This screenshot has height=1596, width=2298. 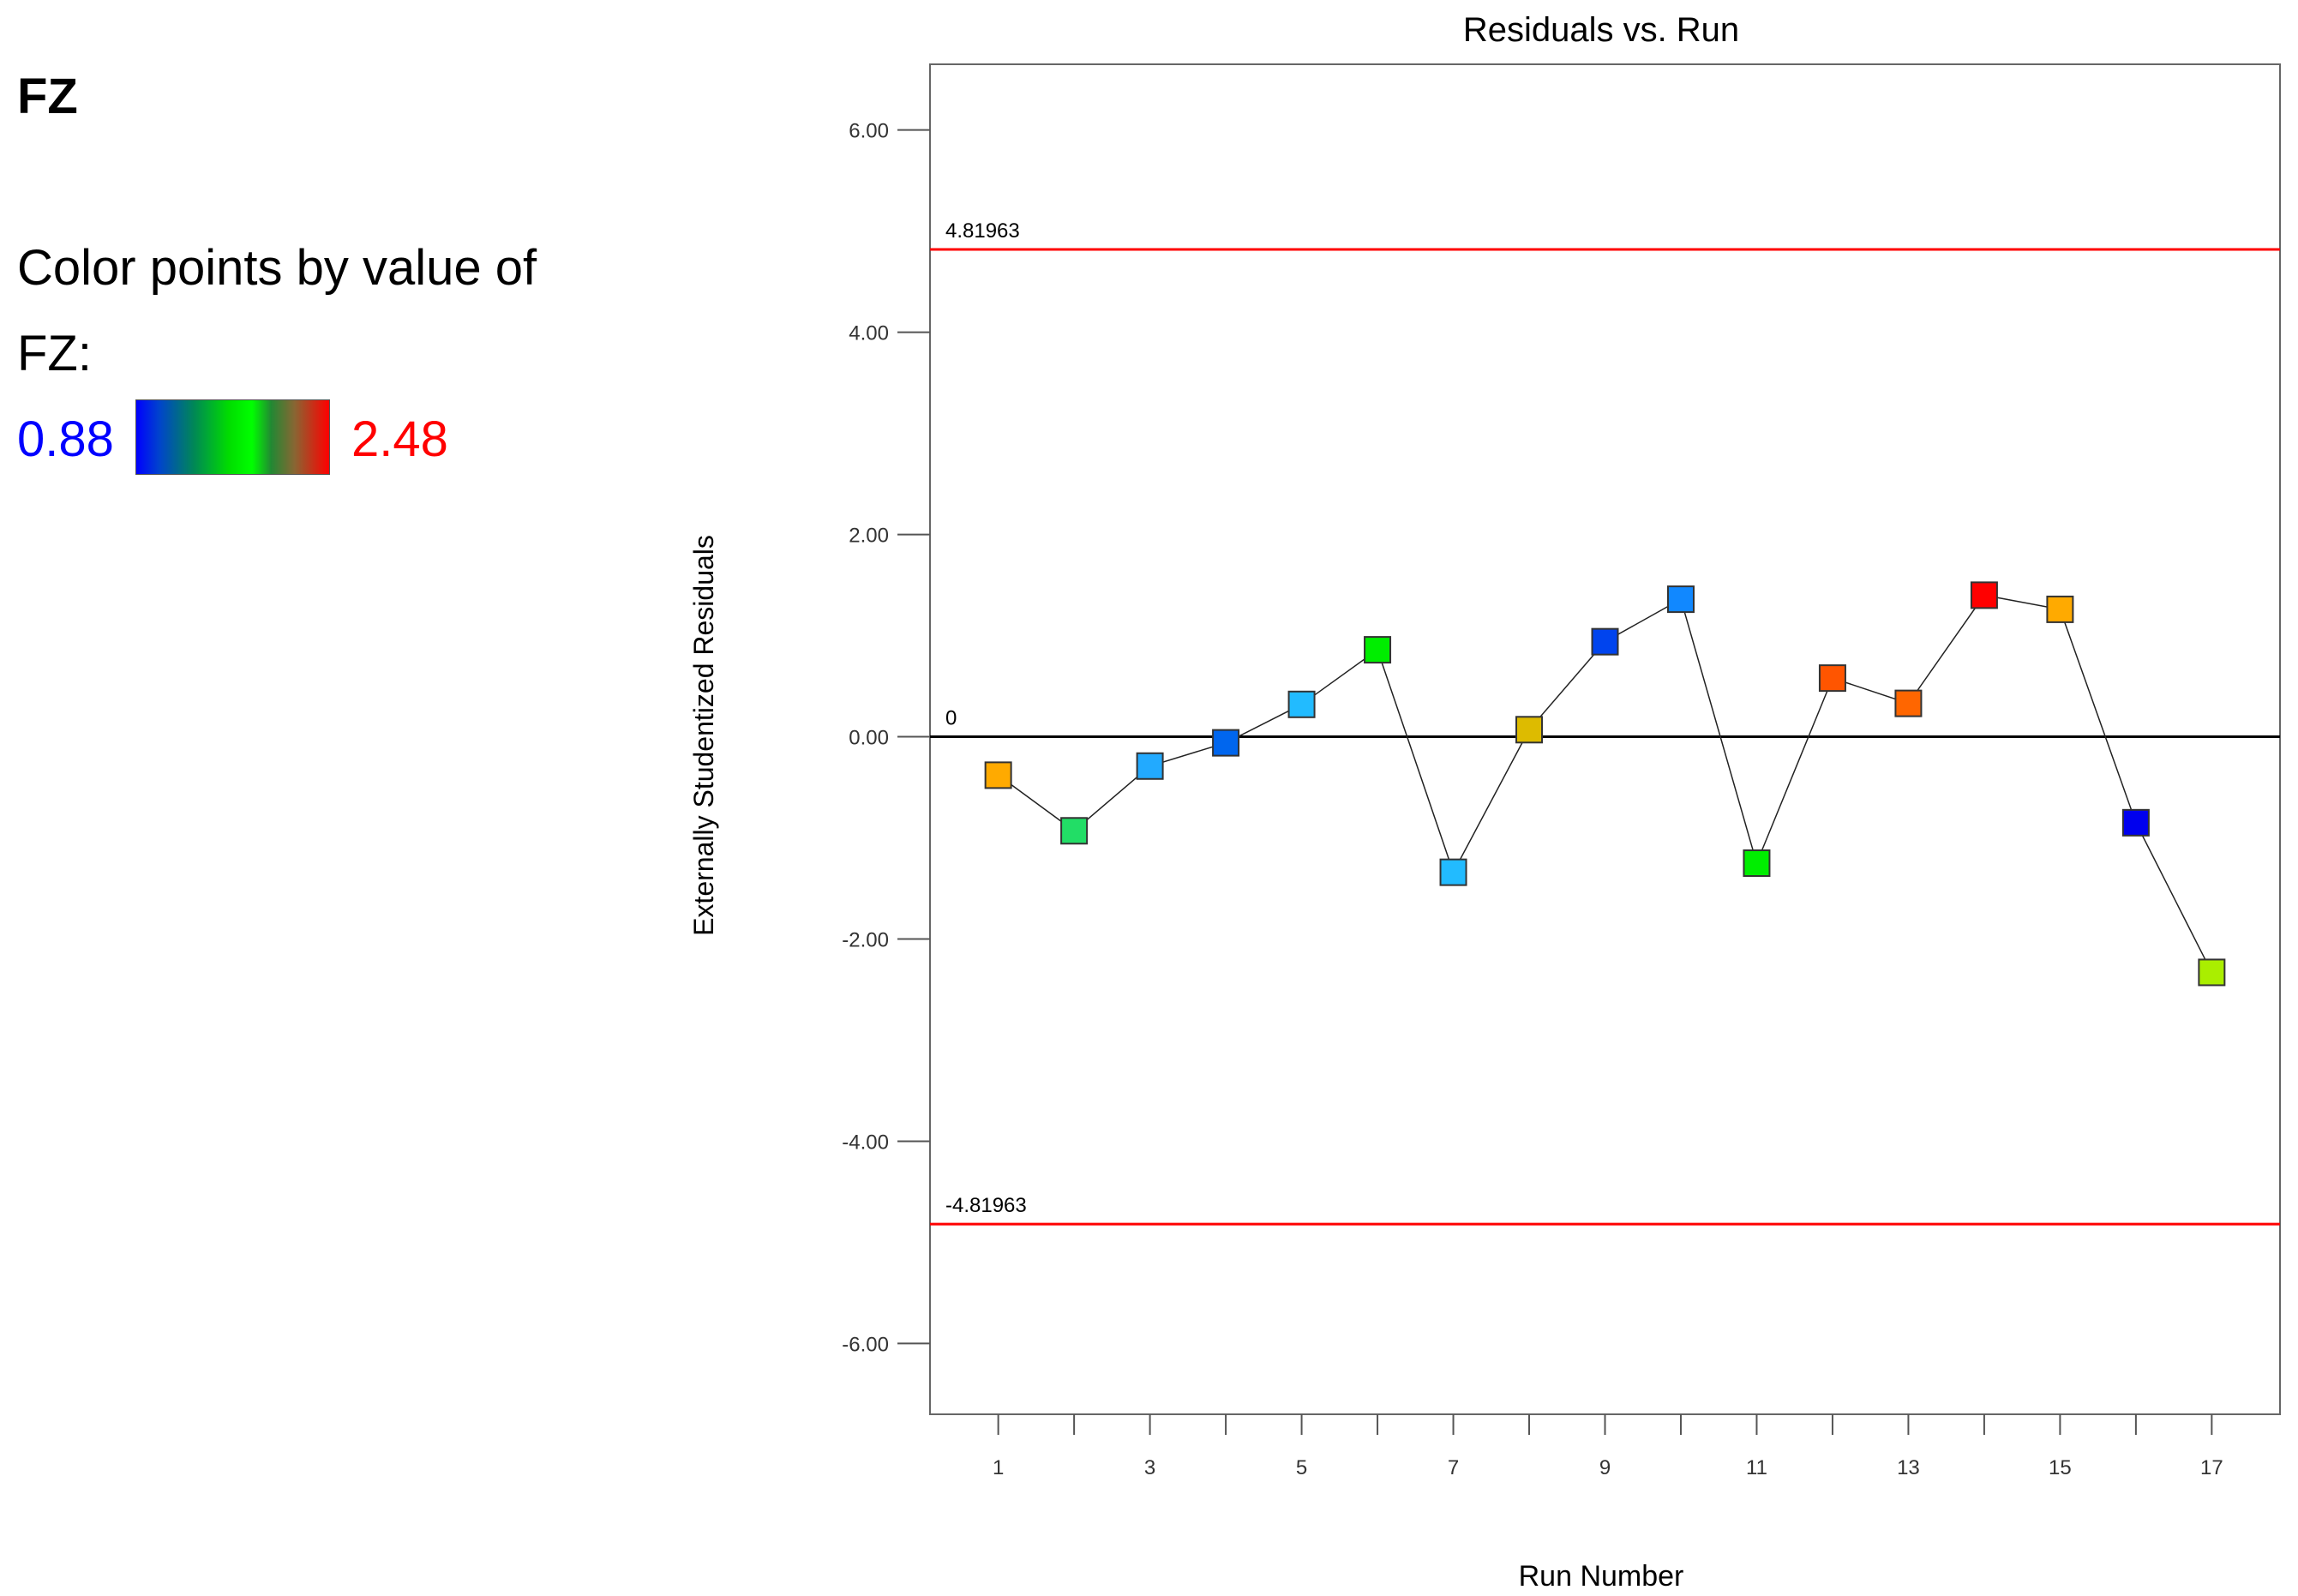 I want to click on y-tick-label: -6.00, so click(x=865, y=1344).